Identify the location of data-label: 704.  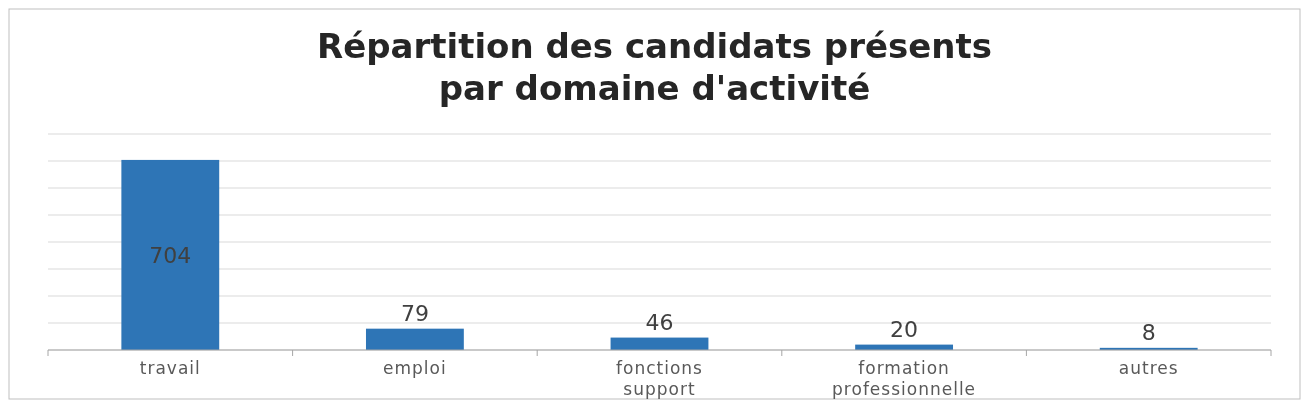
(170, 255).